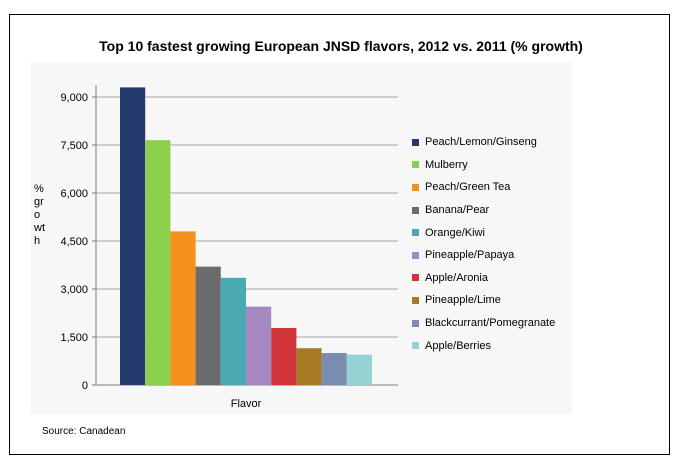 The image size is (682, 465). Describe the element at coordinates (481, 142) in the screenshot. I see `legend-label: Peach/Lemon/Ginseng` at that location.